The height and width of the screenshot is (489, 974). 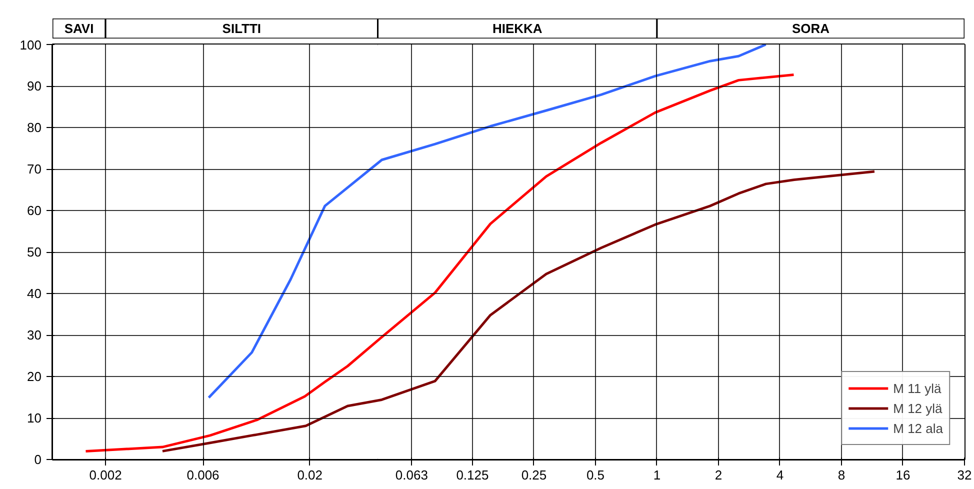 What do you see at coordinates (472, 475) in the screenshot?
I see `x-tick-label: 0.125` at bounding box center [472, 475].